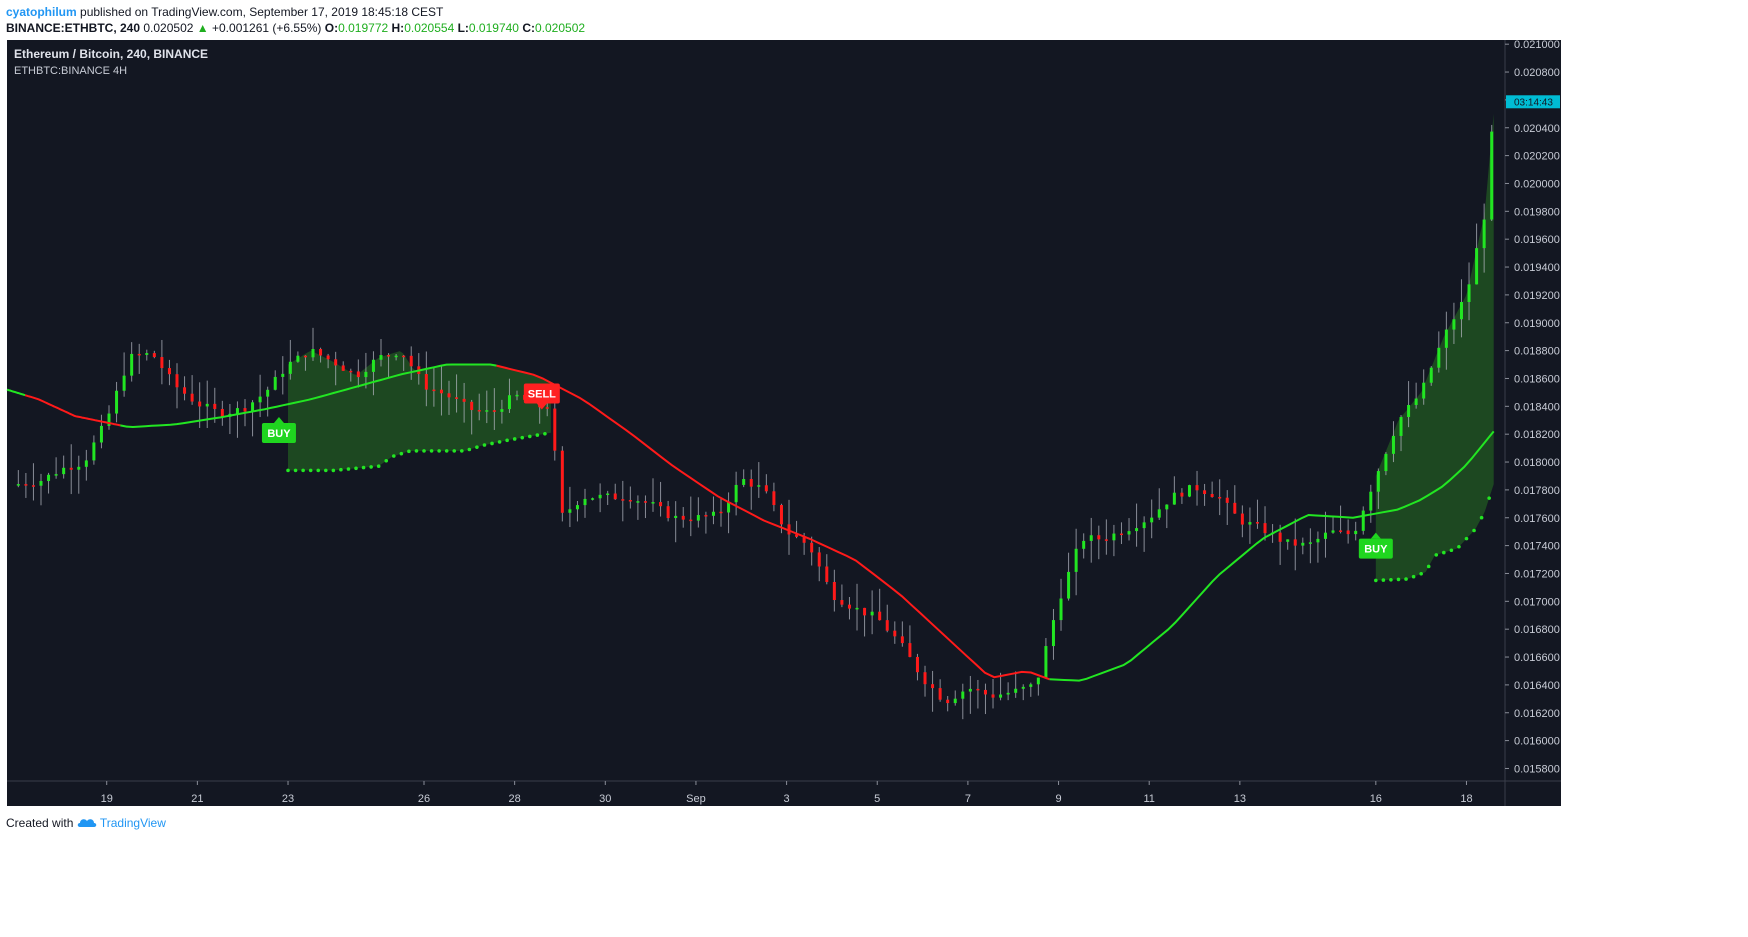  I want to click on price-tick-label: 0.019600, so click(1537, 240).